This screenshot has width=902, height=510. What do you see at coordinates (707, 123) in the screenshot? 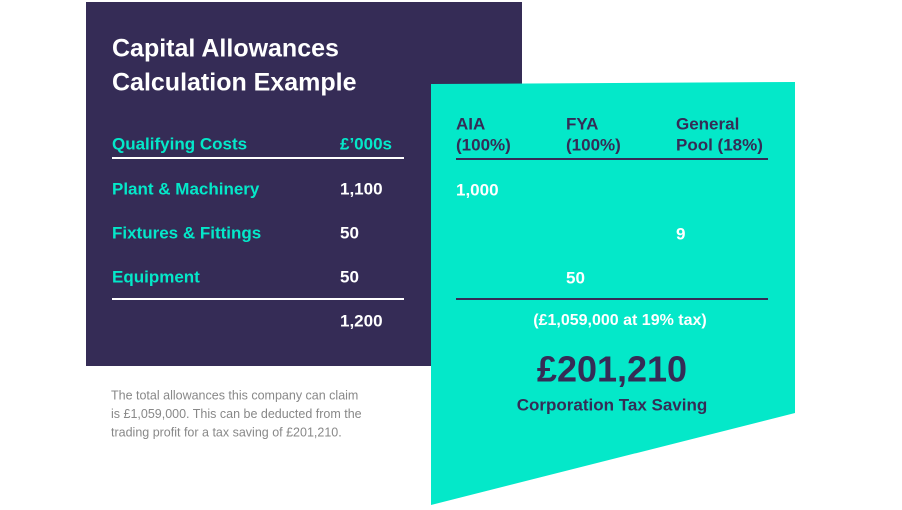
I see `column-header: General` at bounding box center [707, 123].